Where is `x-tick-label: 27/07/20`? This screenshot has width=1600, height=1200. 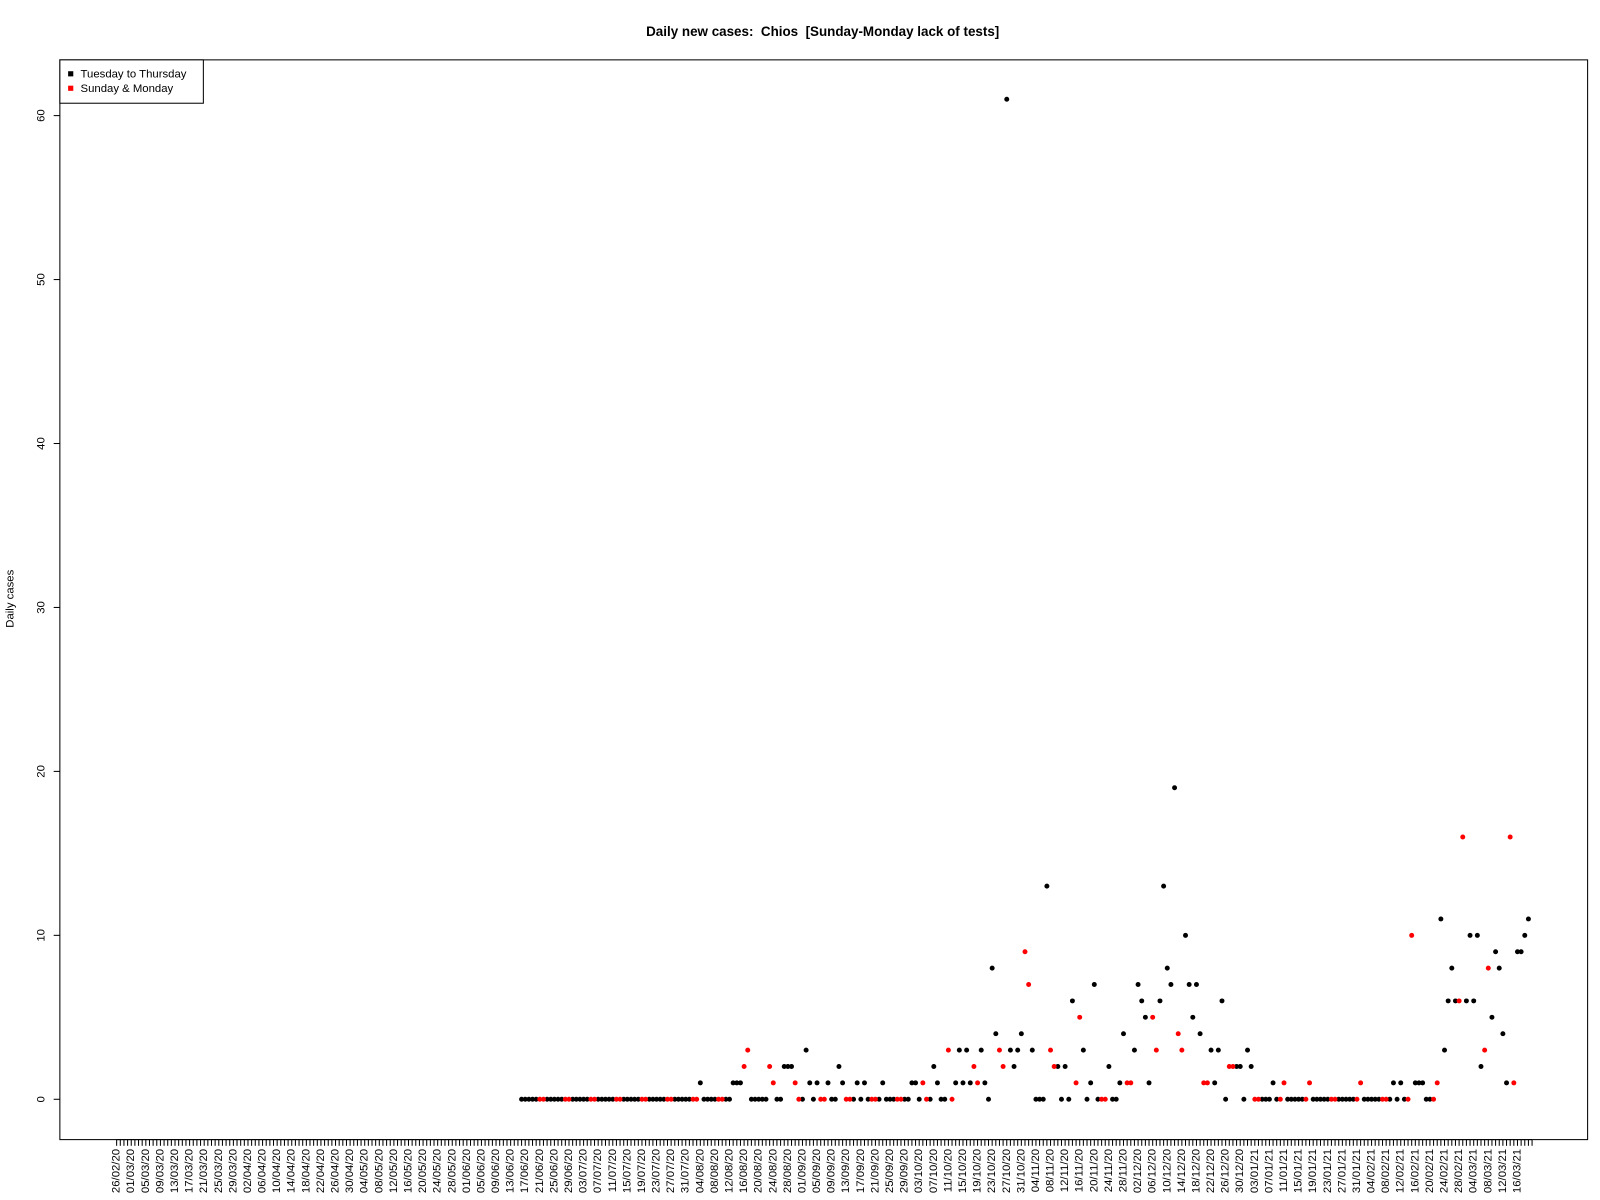
x-tick-label: 27/07/20 is located at coordinates (671, 1171).